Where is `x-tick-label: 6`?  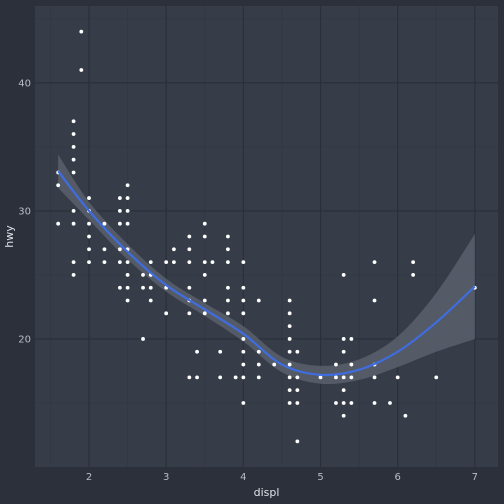 x-tick-label: 6 is located at coordinates (397, 477).